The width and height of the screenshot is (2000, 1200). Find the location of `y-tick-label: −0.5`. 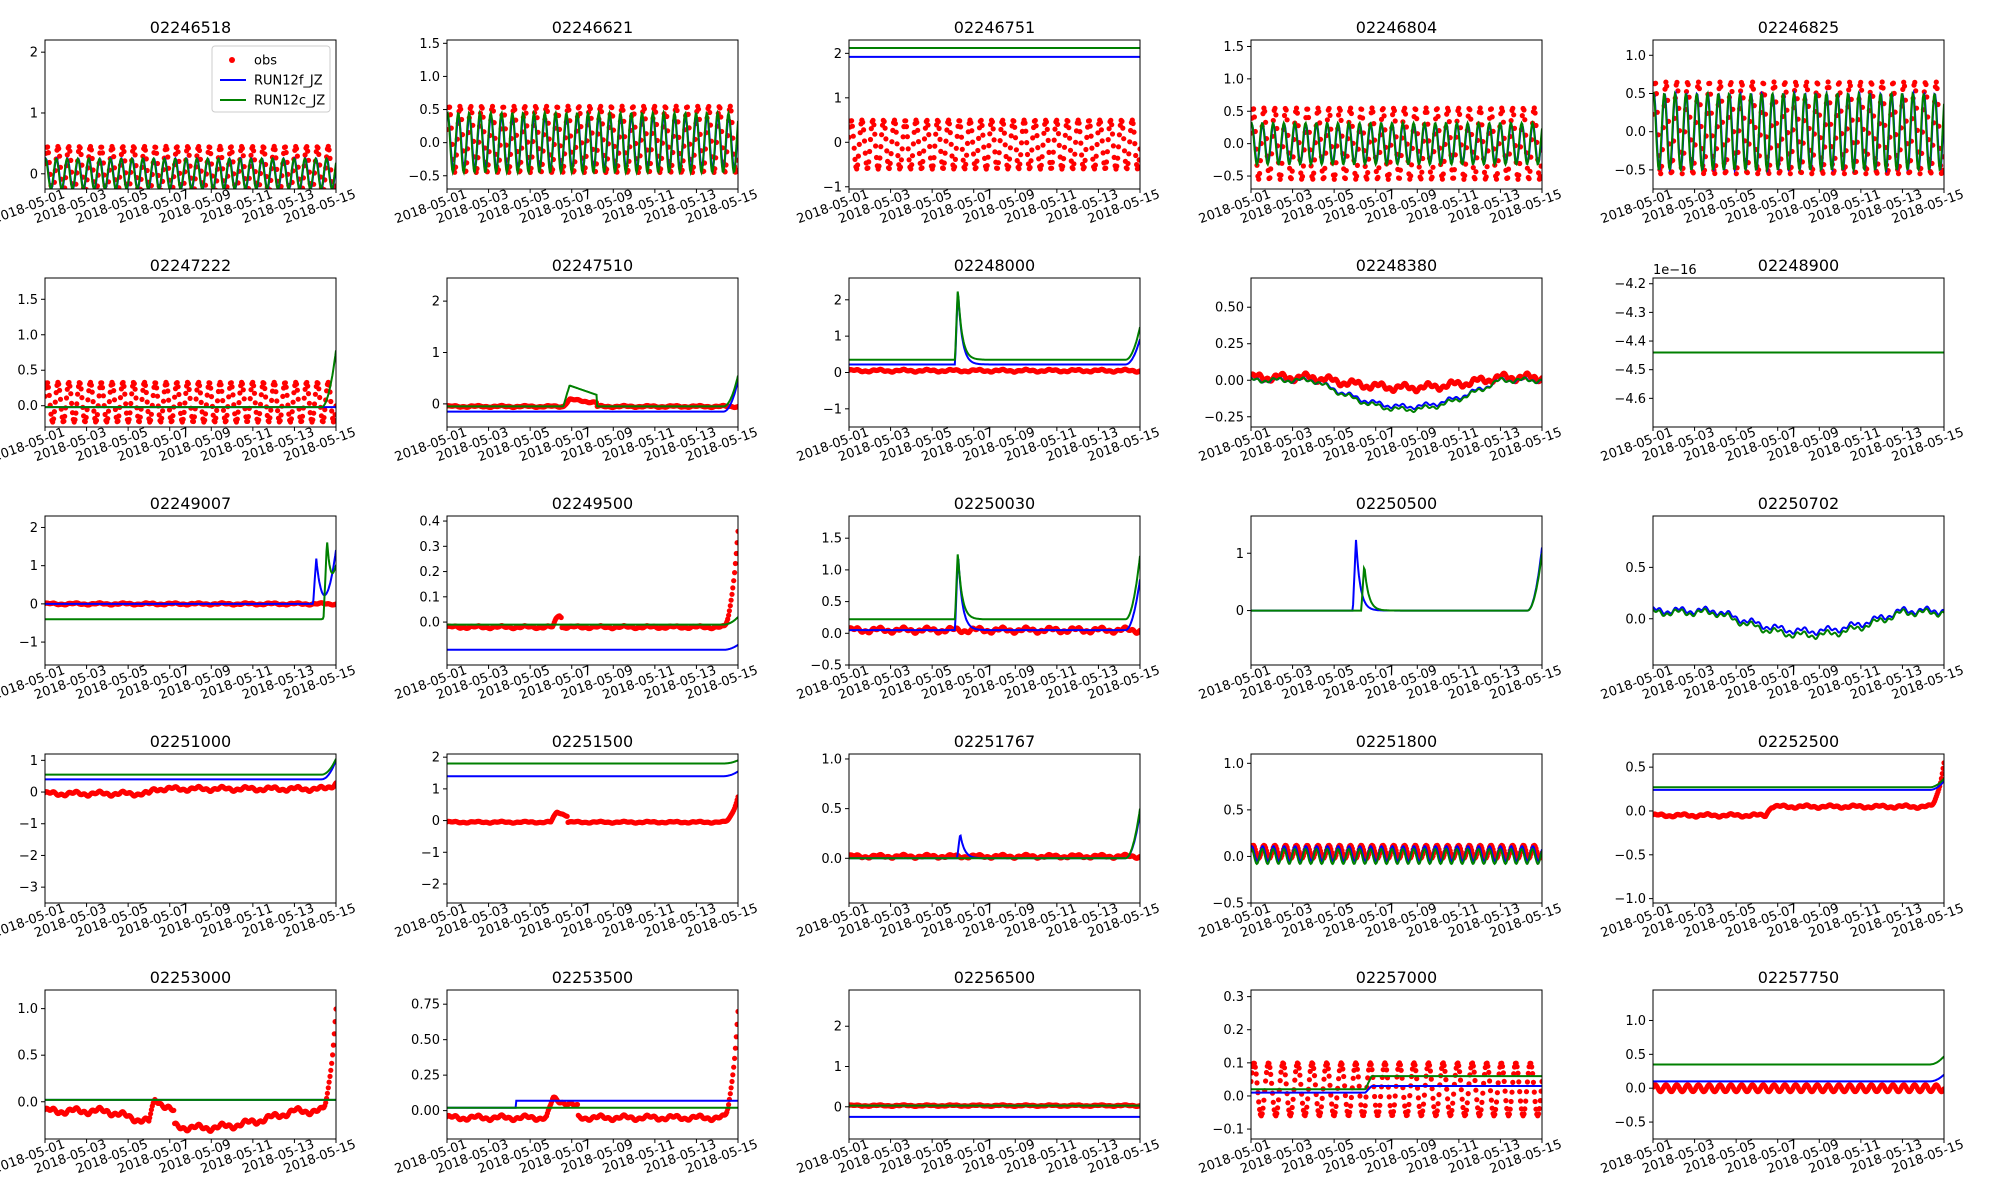

y-tick-label: −0.5 is located at coordinates (1228, 177).